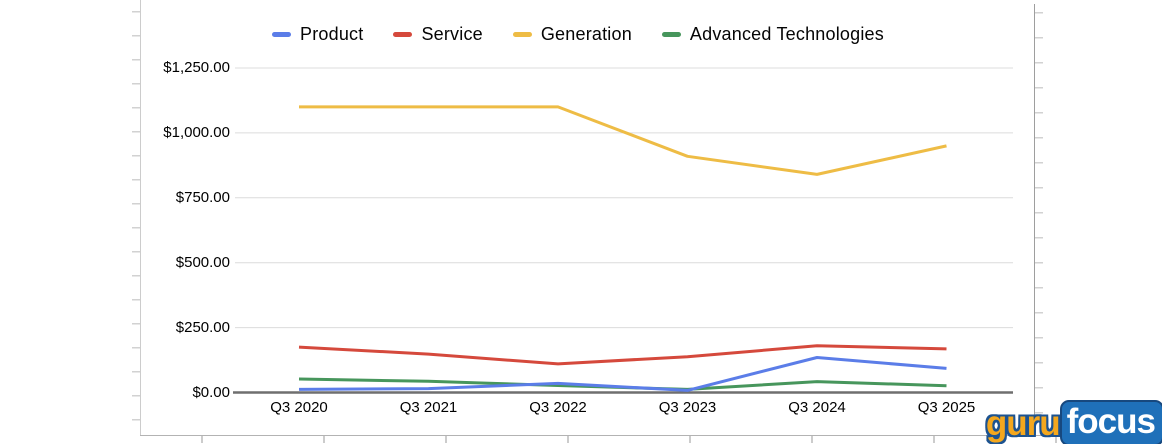 This screenshot has width=1162, height=444. What do you see at coordinates (428, 407) in the screenshot?
I see `x-axis-tick-label: Q3 2021` at bounding box center [428, 407].